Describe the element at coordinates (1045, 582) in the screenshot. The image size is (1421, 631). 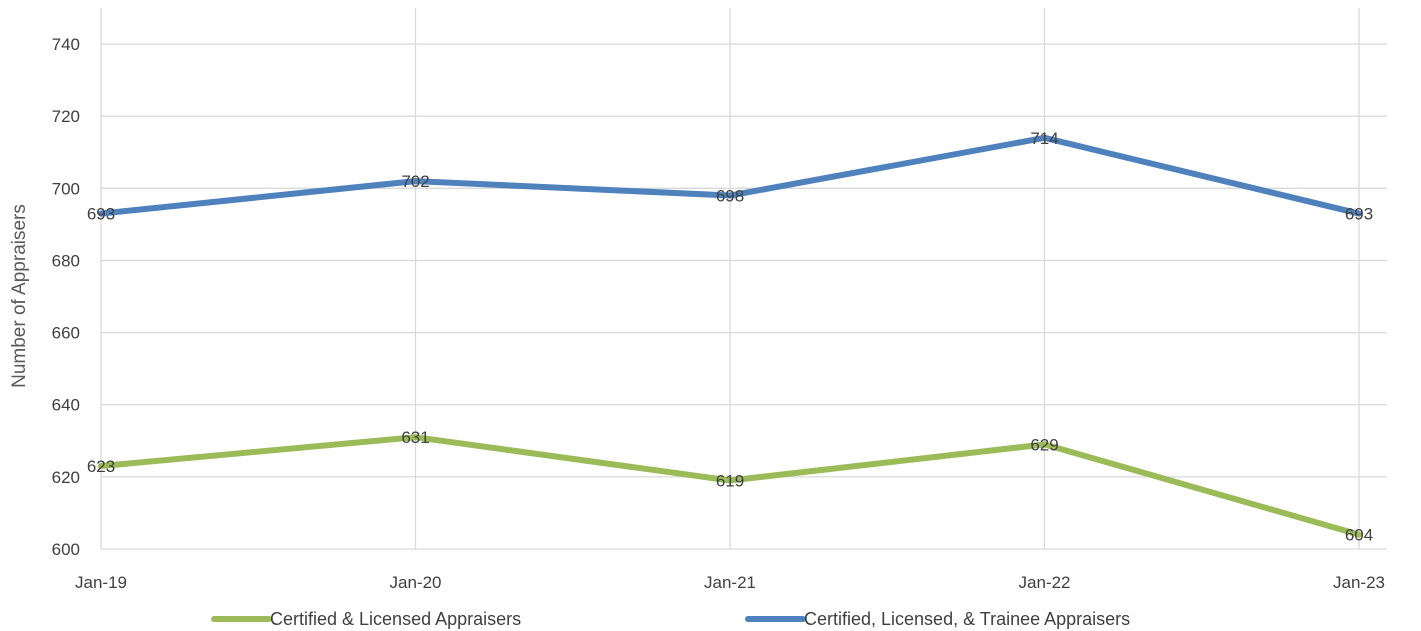
I see `x-tick-label: Jan-22` at that location.